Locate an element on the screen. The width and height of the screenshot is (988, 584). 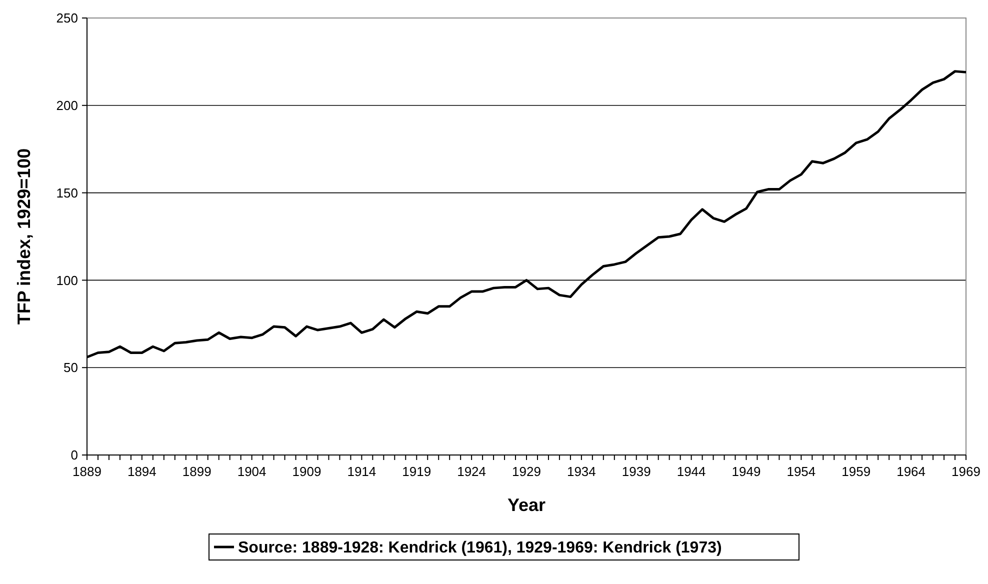
y-tick-label: 150 is located at coordinates (67, 192).